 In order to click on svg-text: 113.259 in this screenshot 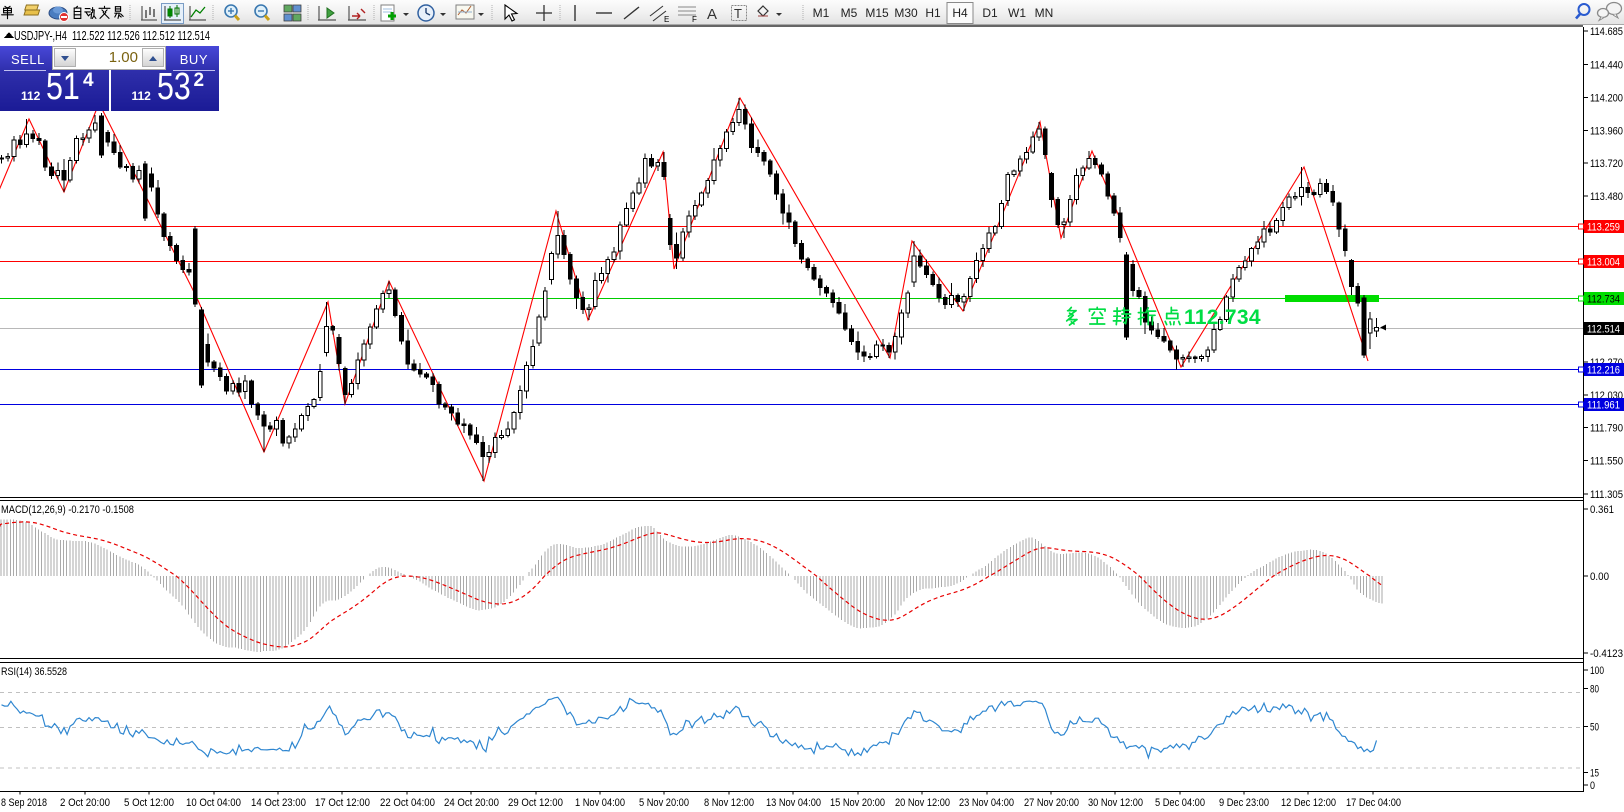, I will do `click(1603, 227)`.